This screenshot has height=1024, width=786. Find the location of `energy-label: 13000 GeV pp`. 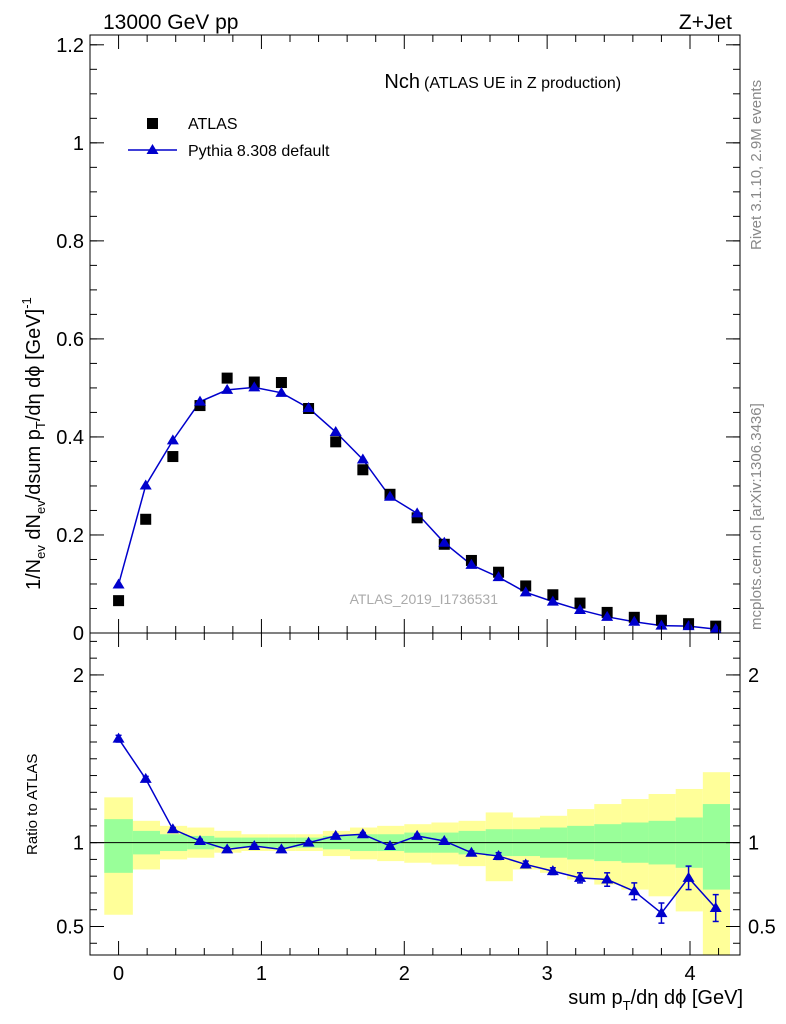

energy-label: 13000 GeV pp is located at coordinates (170, 22).